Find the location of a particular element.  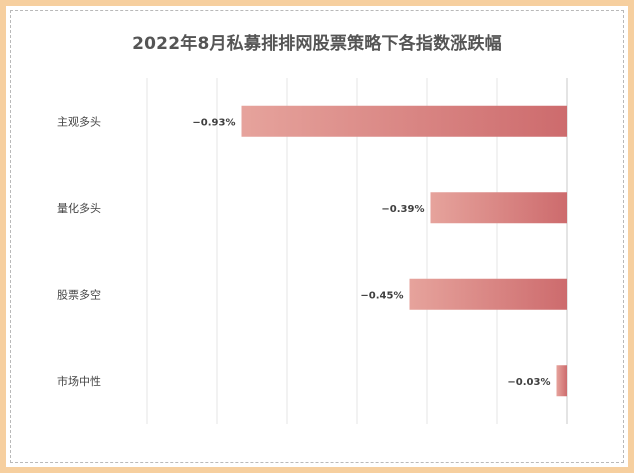

data-label: −0.45% is located at coordinates (381, 295).